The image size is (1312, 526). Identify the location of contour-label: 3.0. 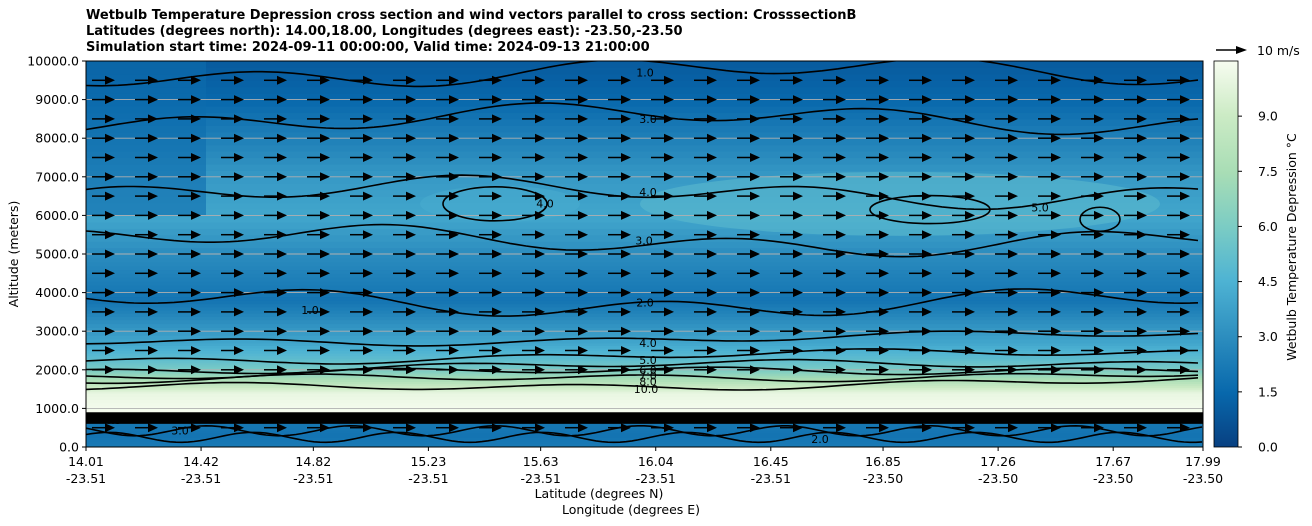
(180, 430).